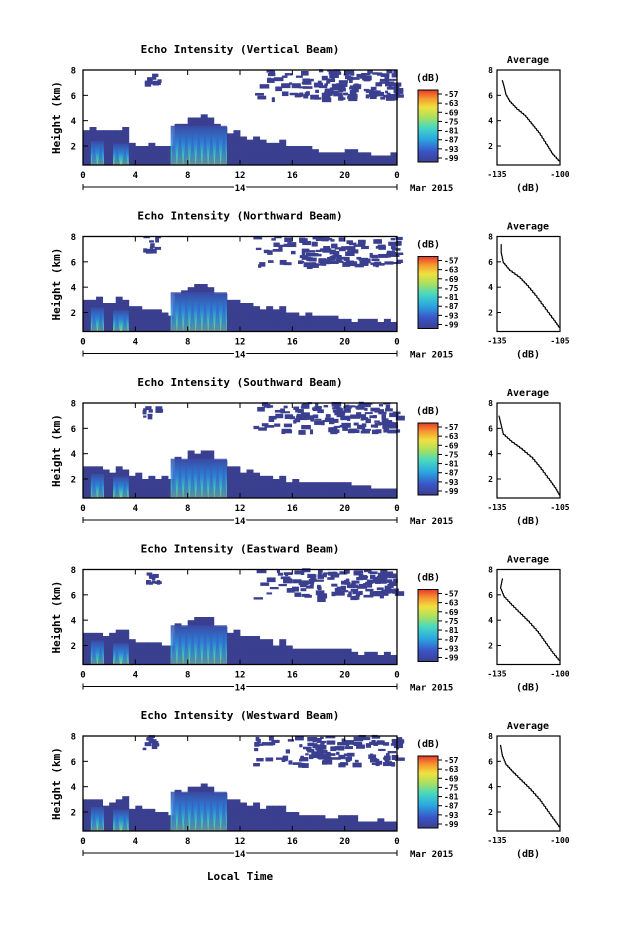 The height and width of the screenshot is (929, 618). I want to click on y-tick-label: 6, so click(73, 763).